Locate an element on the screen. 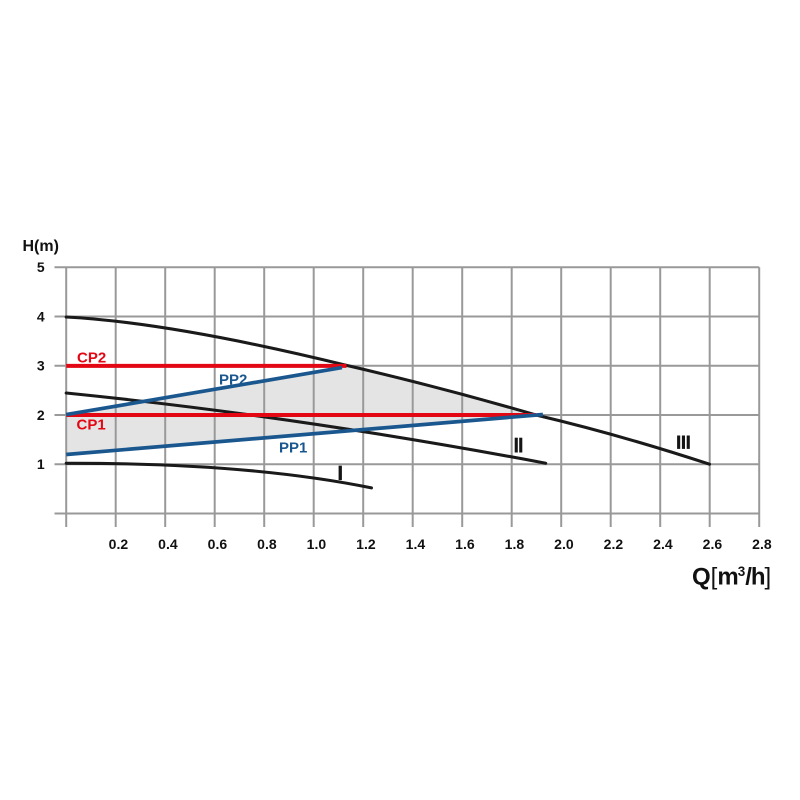 The height and width of the screenshot is (800, 800). svg-text: 3 is located at coordinates (41, 366).